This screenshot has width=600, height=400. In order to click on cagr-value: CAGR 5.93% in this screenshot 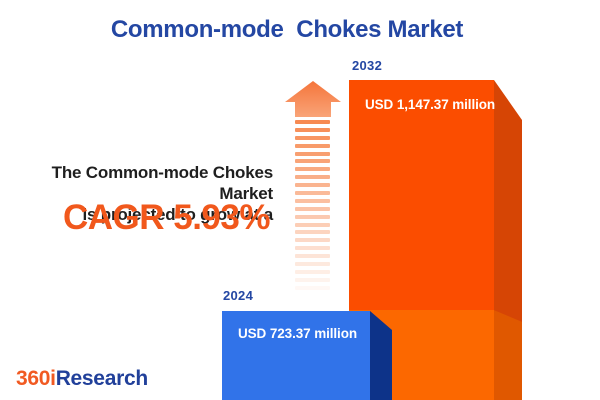, I will do `click(166, 217)`.